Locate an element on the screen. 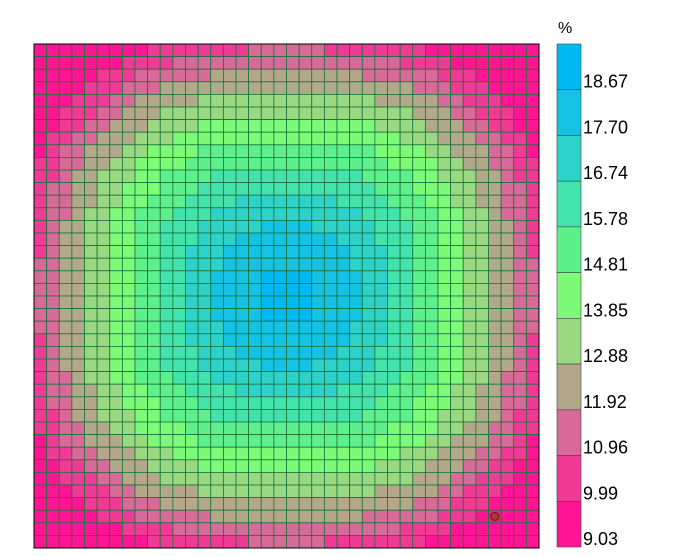 The height and width of the screenshot is (556, 697). colorbar-tick-label: 15.78 is located at coordinates (605, 219).